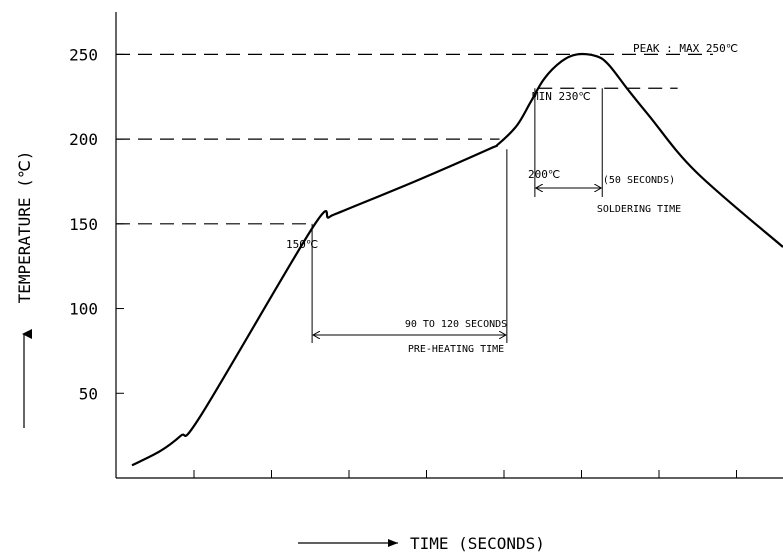 This screenshot has width=783, height=554. I want to click on annotation-200: 200℃, so click(544, 174).